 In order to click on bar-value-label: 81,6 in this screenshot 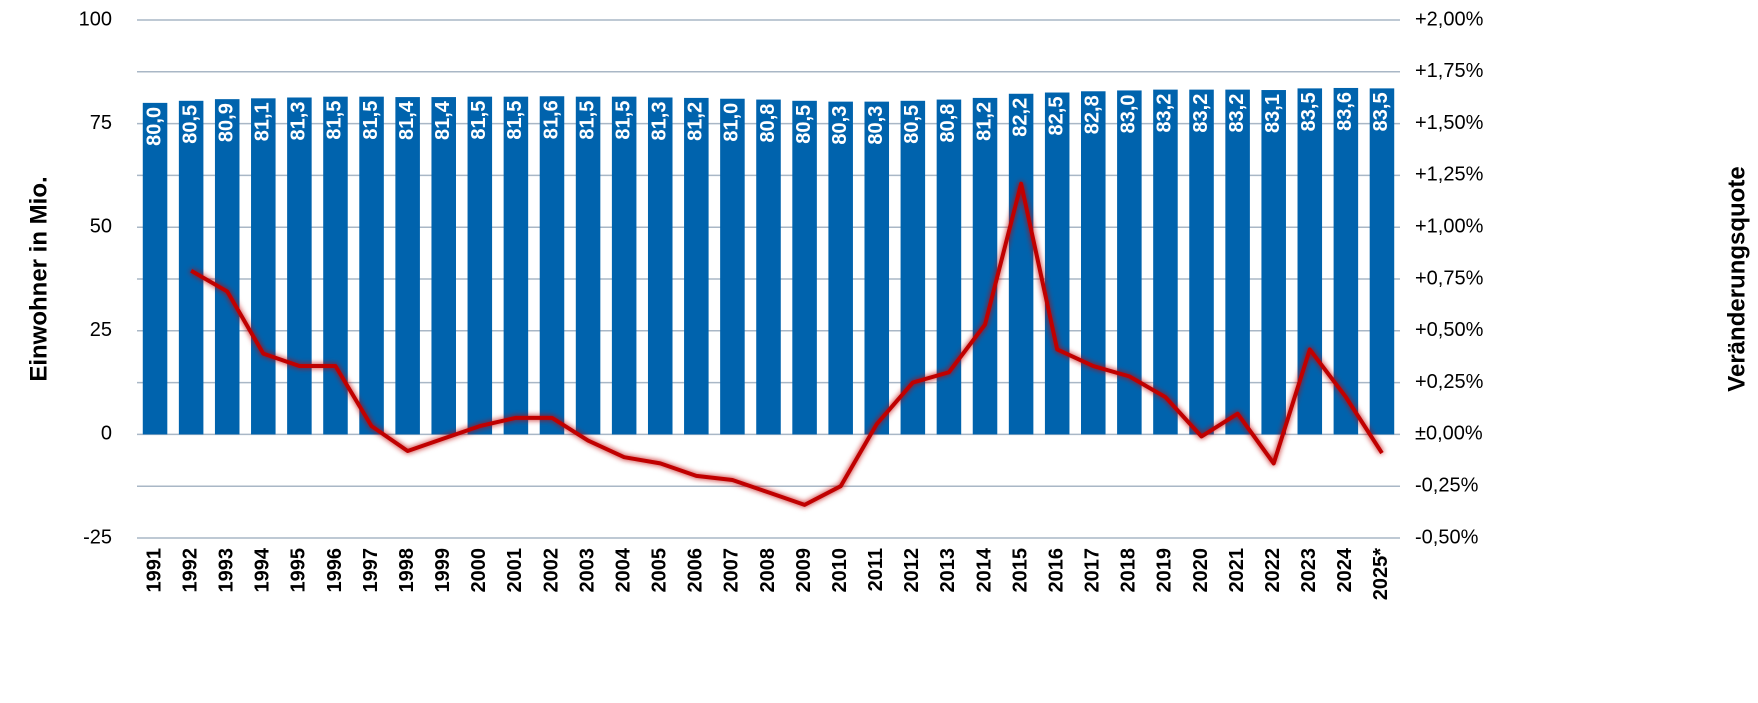, I will do `click(551, 119)`.